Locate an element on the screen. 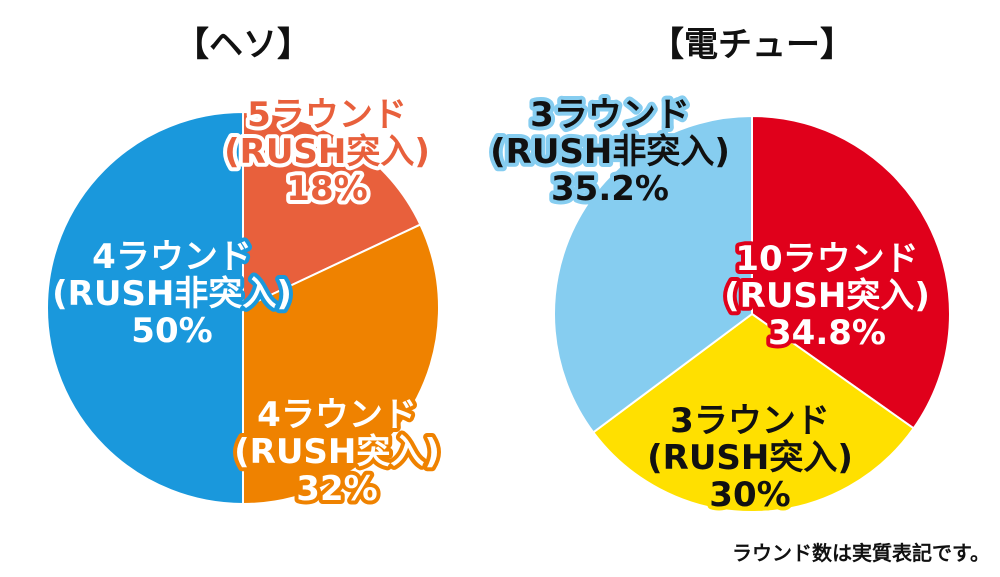 Image resolution: width=1000 pixels, height=577 pixels. slice-label: 10ラウンド(RUSH突入) 34.8% is located at coordinates (827, 296).